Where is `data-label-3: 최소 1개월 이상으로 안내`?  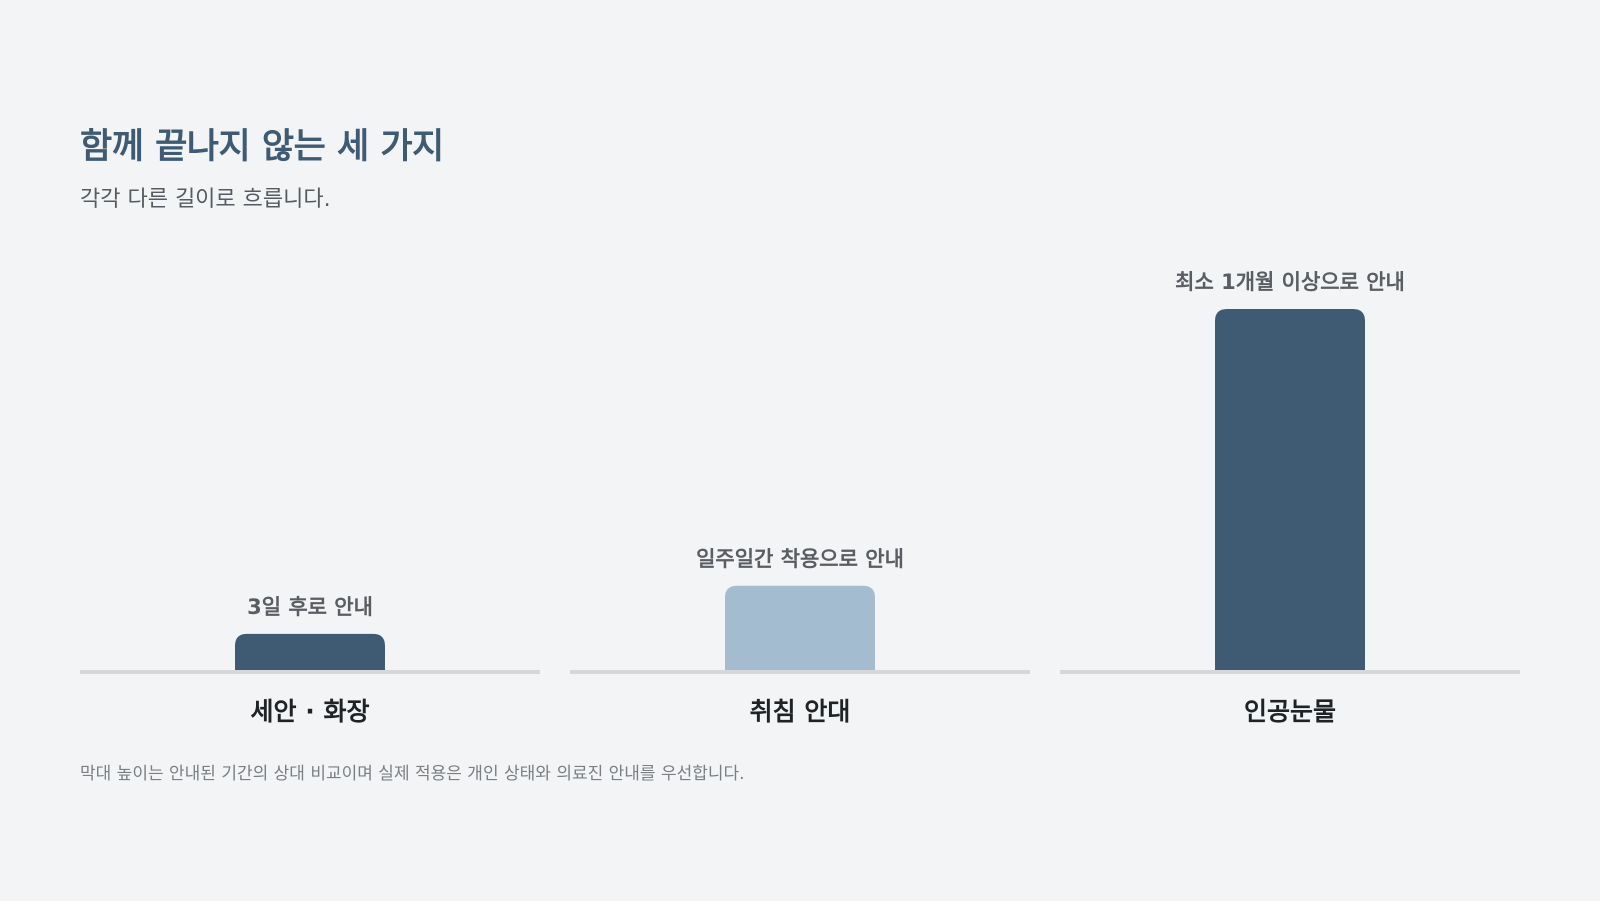
data-label-3: 최소 1개월 이상으로 안내 is located at coordinates (1290, 282).